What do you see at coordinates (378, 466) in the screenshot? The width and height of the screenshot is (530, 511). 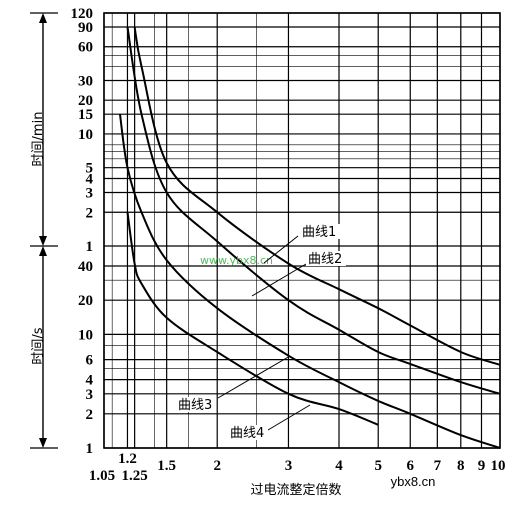 I see `x-tick-label: 5` at bounding box center [378, 466].